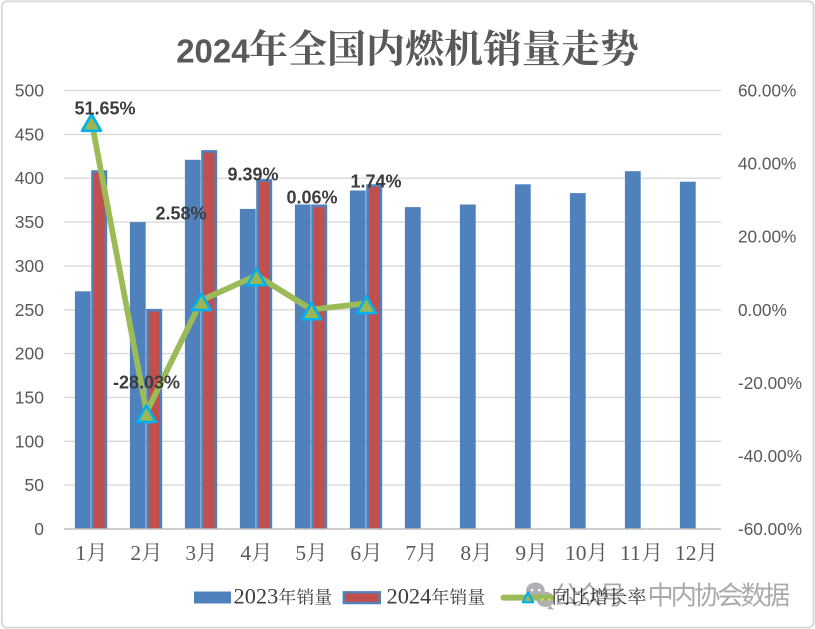 This screenshot has height=629, width=815. What do you see at coordinates (770, 456) in the screenshot?
I see `svg-text: -40.00%` at bounding box center [770, 456].